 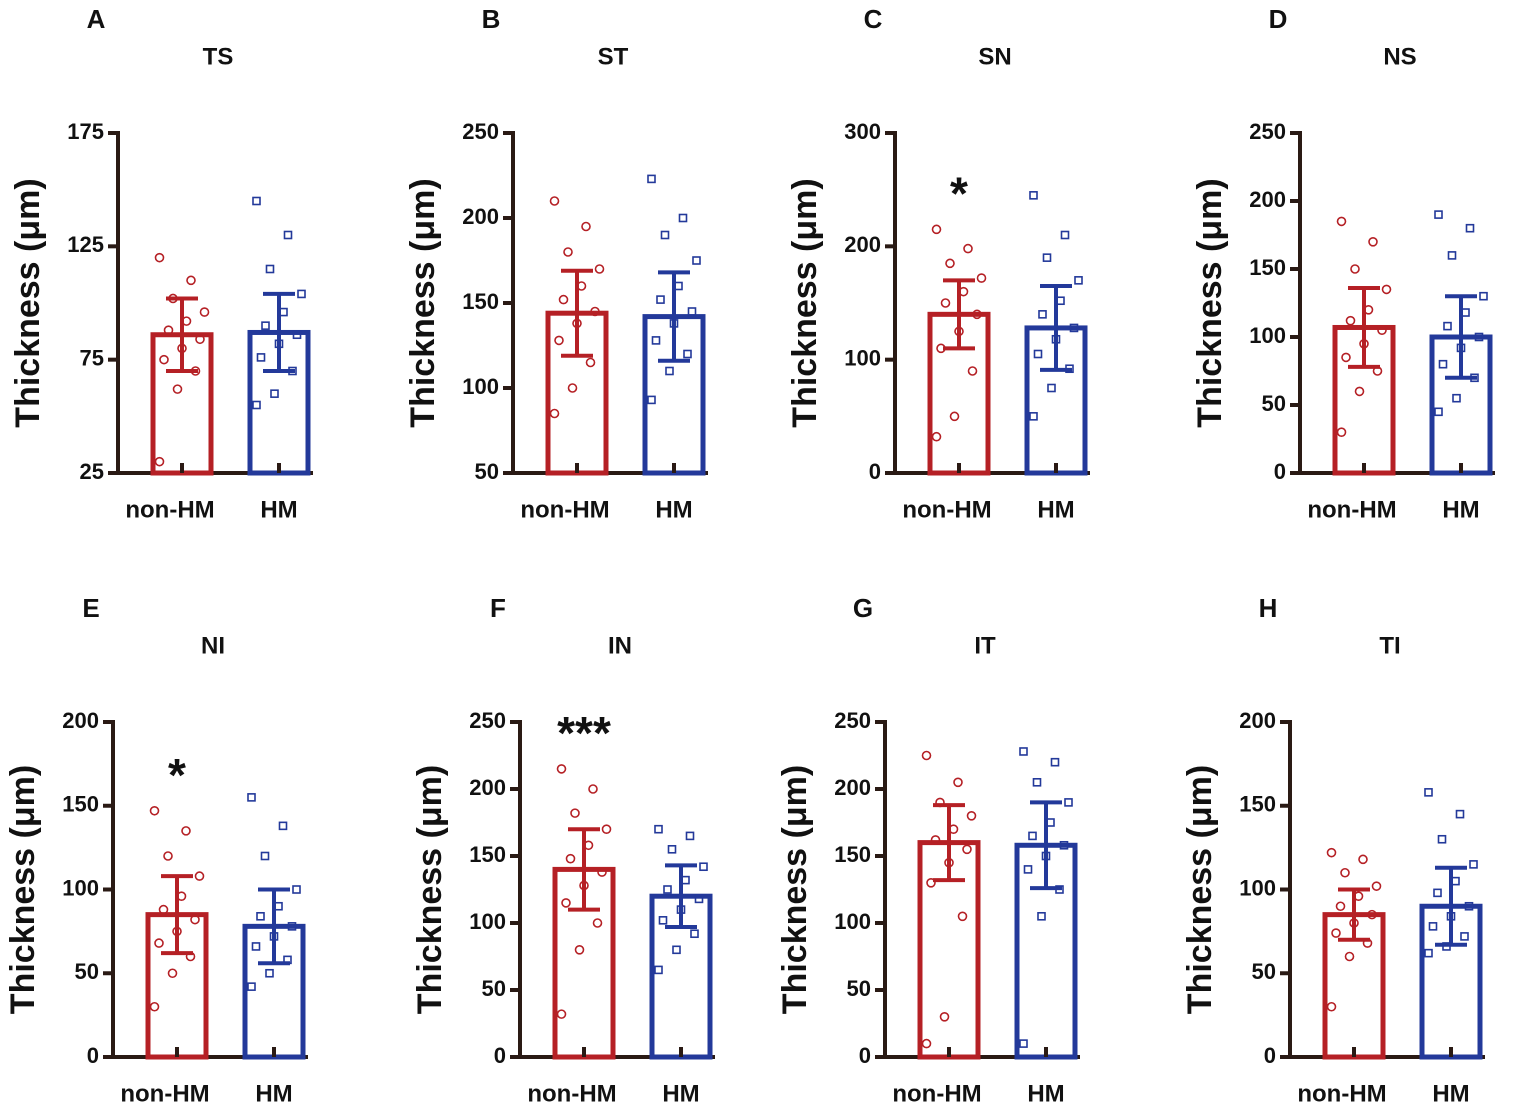 What do you see at coordinates (92, 471) in the screenshot?
I see `y-tick-label: 25` at bounding box center [92, 471].